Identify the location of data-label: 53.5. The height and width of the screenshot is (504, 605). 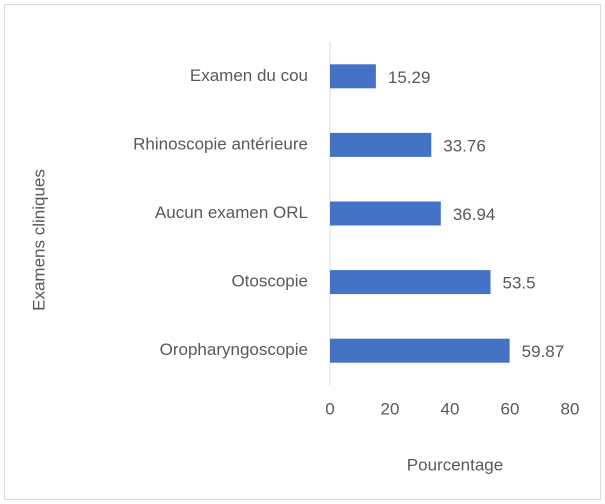
(519, 283).